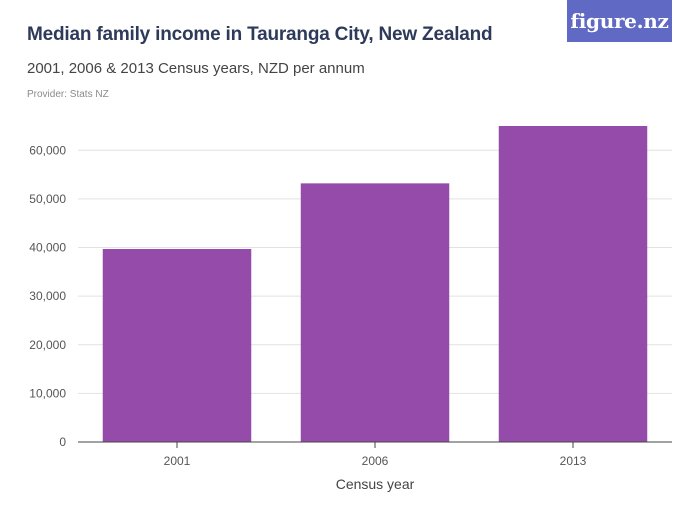 The height and width of the screenshot is (525, 700). What do you see at coordinates (573, 461) in the screenshot?
I see `x-tick-label: 2013` at bounding box center [573, 461].